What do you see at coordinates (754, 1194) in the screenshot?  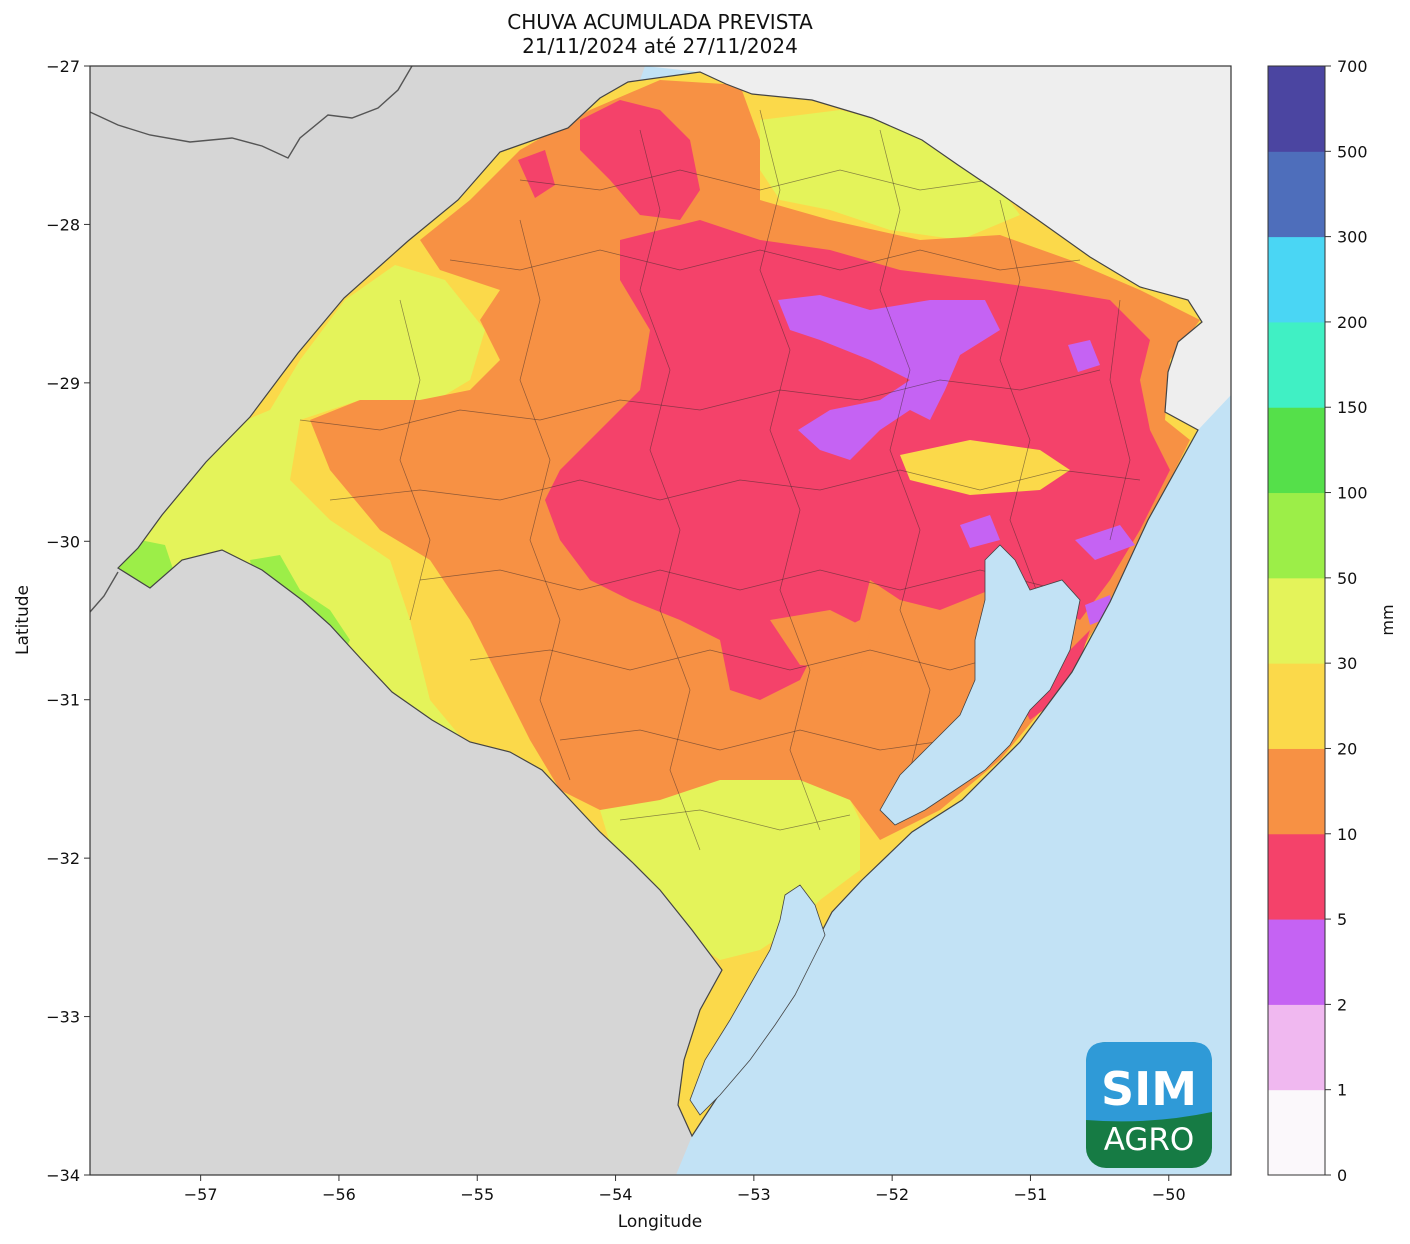 I see `x-tick-label: −53` at bounding box center [754, 1194].